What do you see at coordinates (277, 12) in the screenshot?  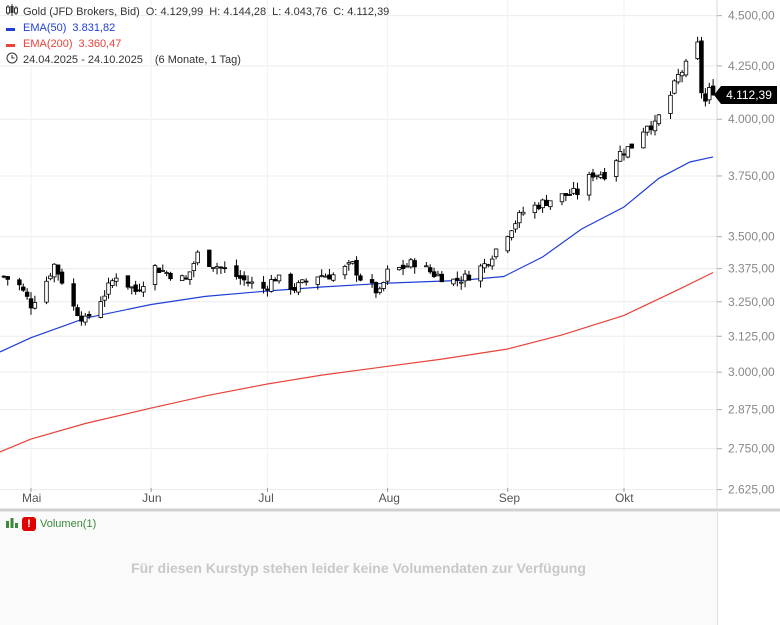 I see `low-label: L:` at bounding box center [277, 12].